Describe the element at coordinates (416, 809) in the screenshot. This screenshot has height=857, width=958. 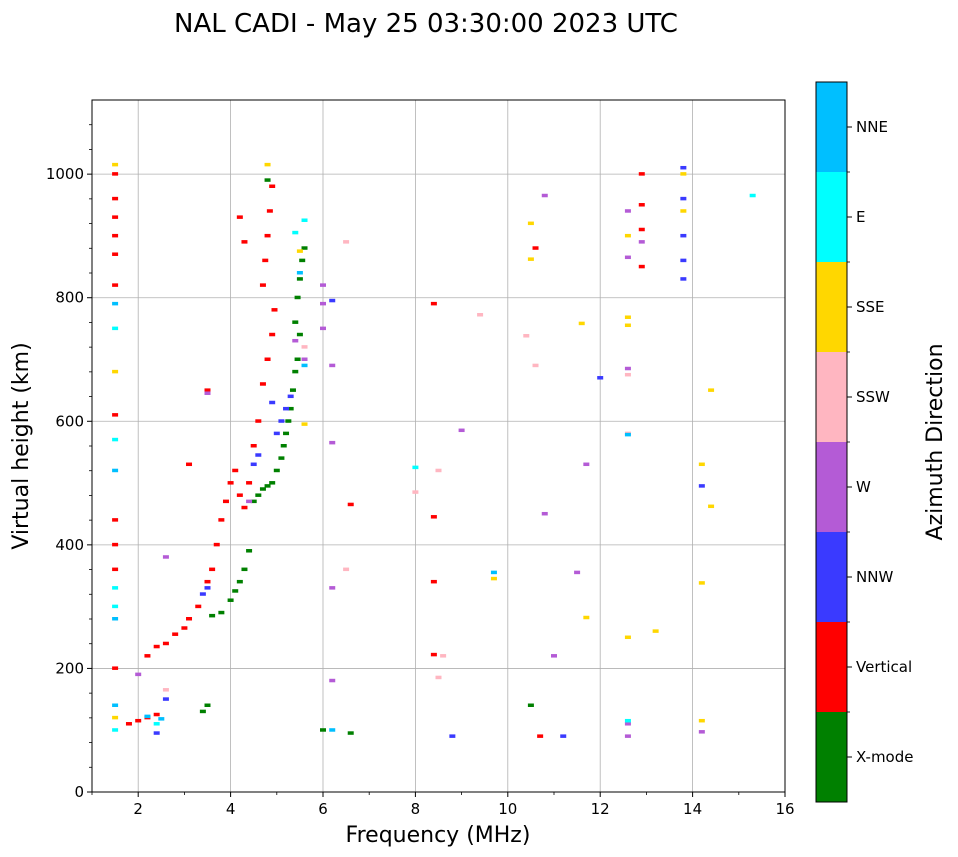
I see `x-tick-label: 8` at that location.